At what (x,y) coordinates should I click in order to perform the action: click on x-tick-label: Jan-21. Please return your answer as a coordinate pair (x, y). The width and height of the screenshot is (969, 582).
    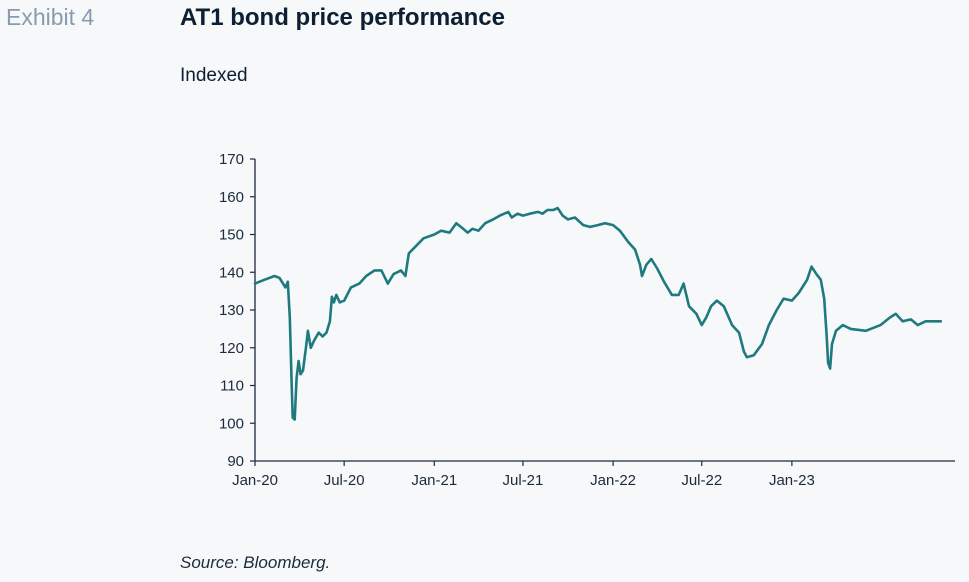
    Looking at the image, I should click on (434, 480).